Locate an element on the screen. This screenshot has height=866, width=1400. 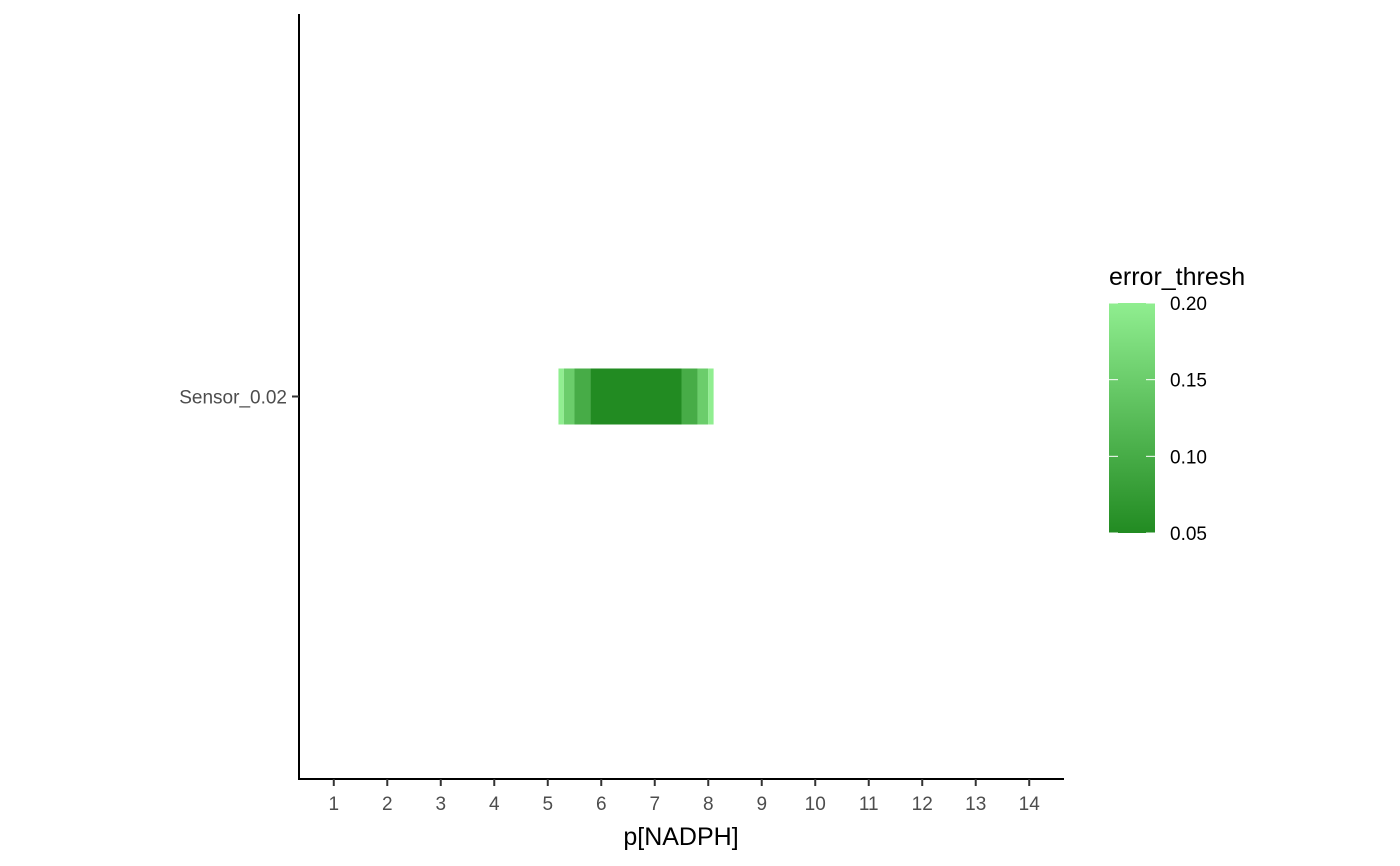
legend-breaks: 0.20 0.15 0.10 0.05 is located at coordinates (1158, 419).